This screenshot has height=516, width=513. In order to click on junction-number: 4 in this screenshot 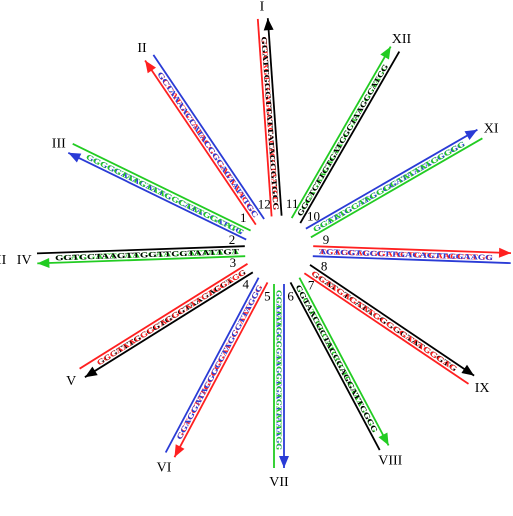, I will do `click(245, 284)`.